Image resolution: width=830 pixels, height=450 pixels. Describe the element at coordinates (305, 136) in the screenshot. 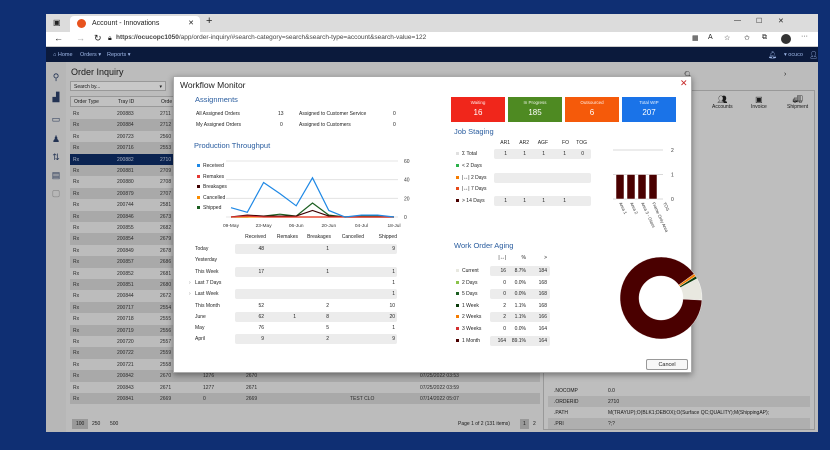

I see `table-row: Rx 200723 2560` at that location.